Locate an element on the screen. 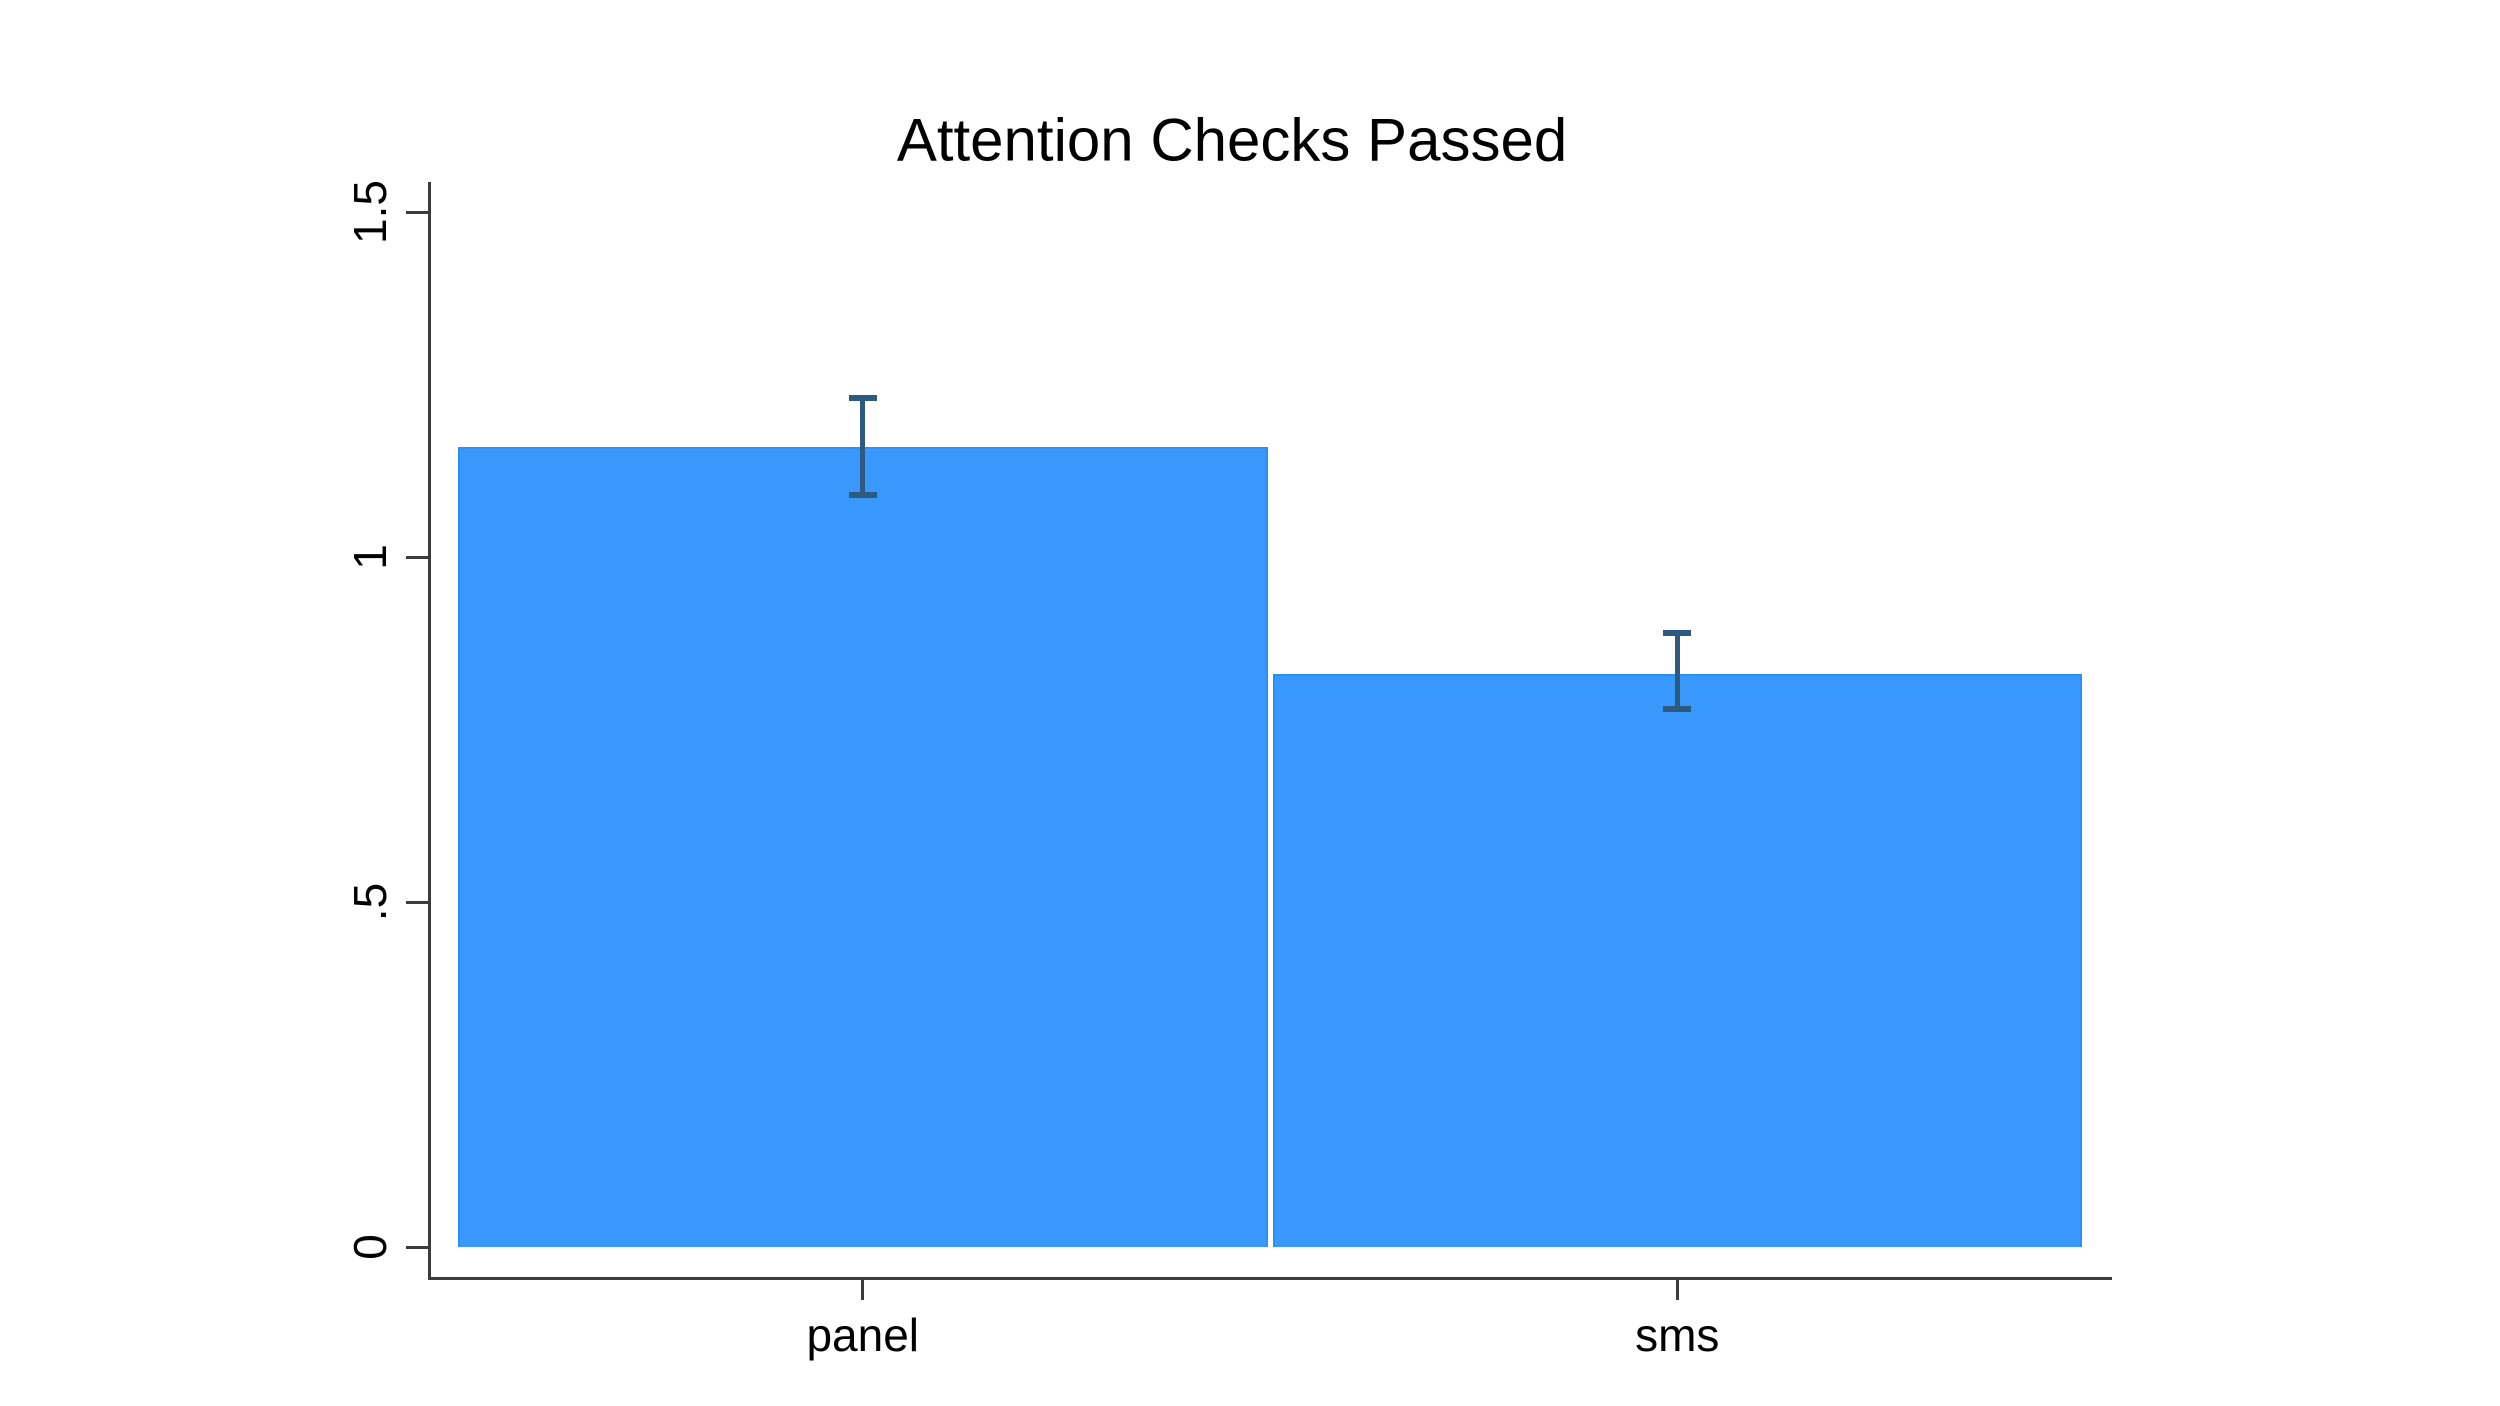  y-tick-label: 0 is located at coordinates (370, 1247).